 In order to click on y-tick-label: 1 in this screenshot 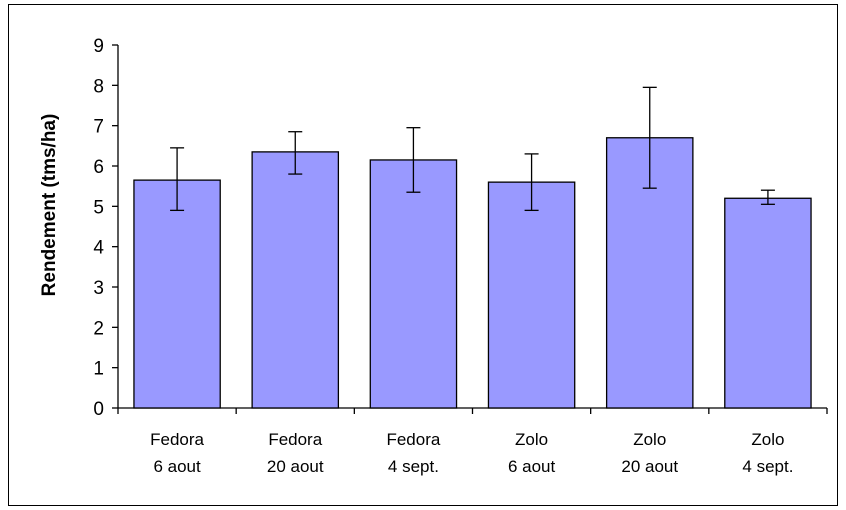, I will do `click(98, 369)`.